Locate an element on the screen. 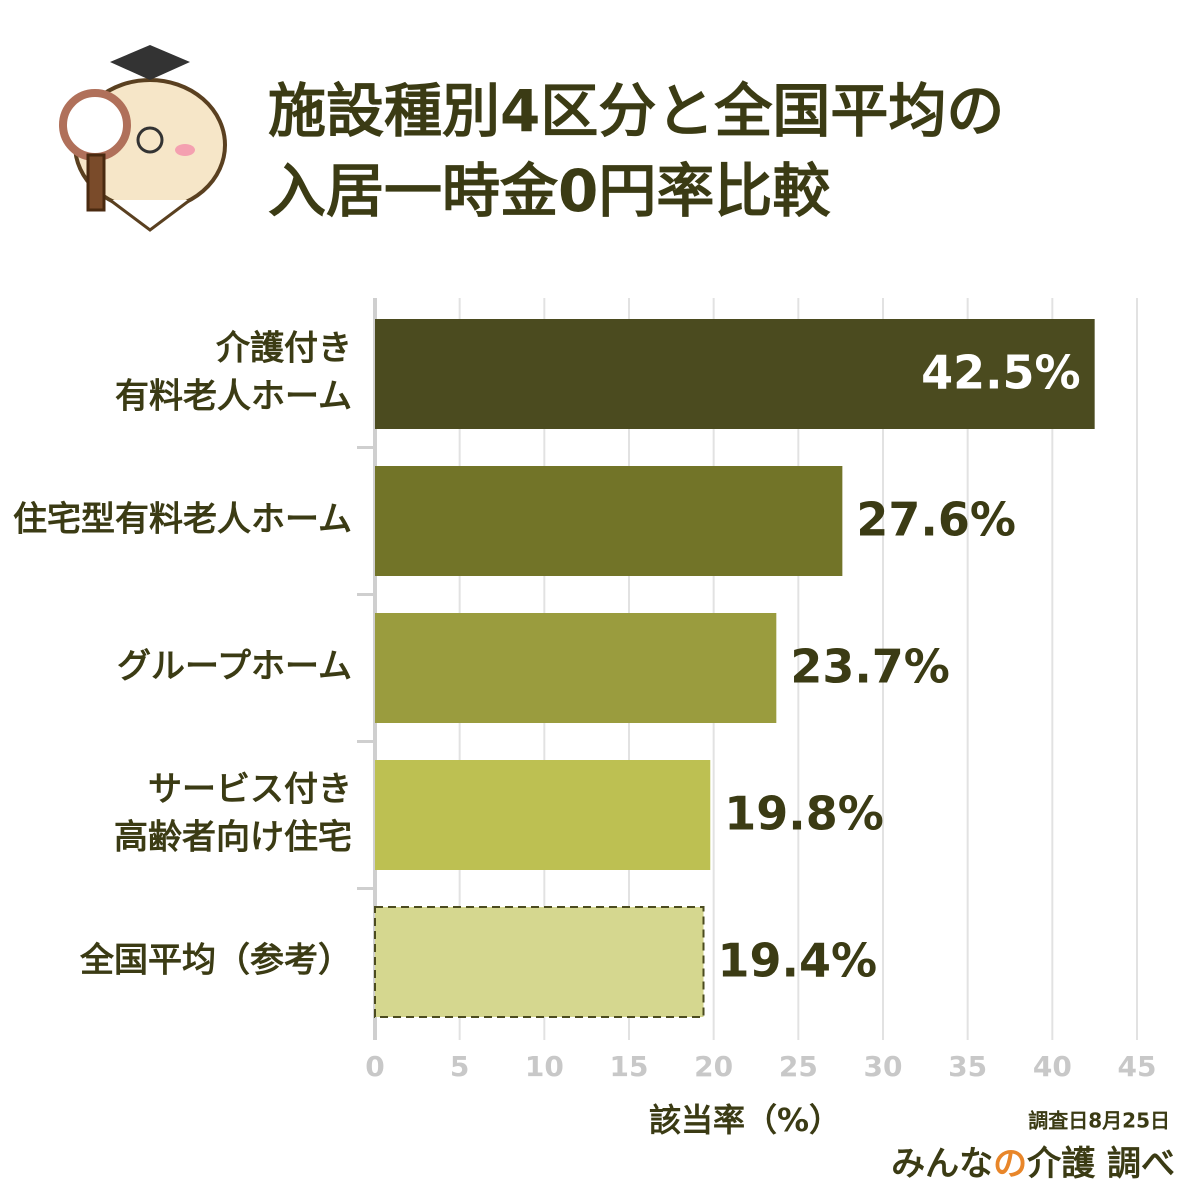  survey-date: 調査日8月25日 is located at coordinates (1099, 1121).